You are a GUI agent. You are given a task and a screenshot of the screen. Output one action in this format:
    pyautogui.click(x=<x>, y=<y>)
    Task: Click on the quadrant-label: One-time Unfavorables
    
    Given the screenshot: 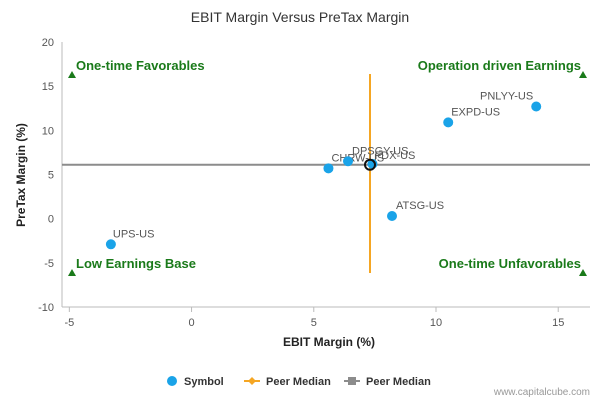 What is the action you would take?
    pyautogui.click(x=510, y=263)
    